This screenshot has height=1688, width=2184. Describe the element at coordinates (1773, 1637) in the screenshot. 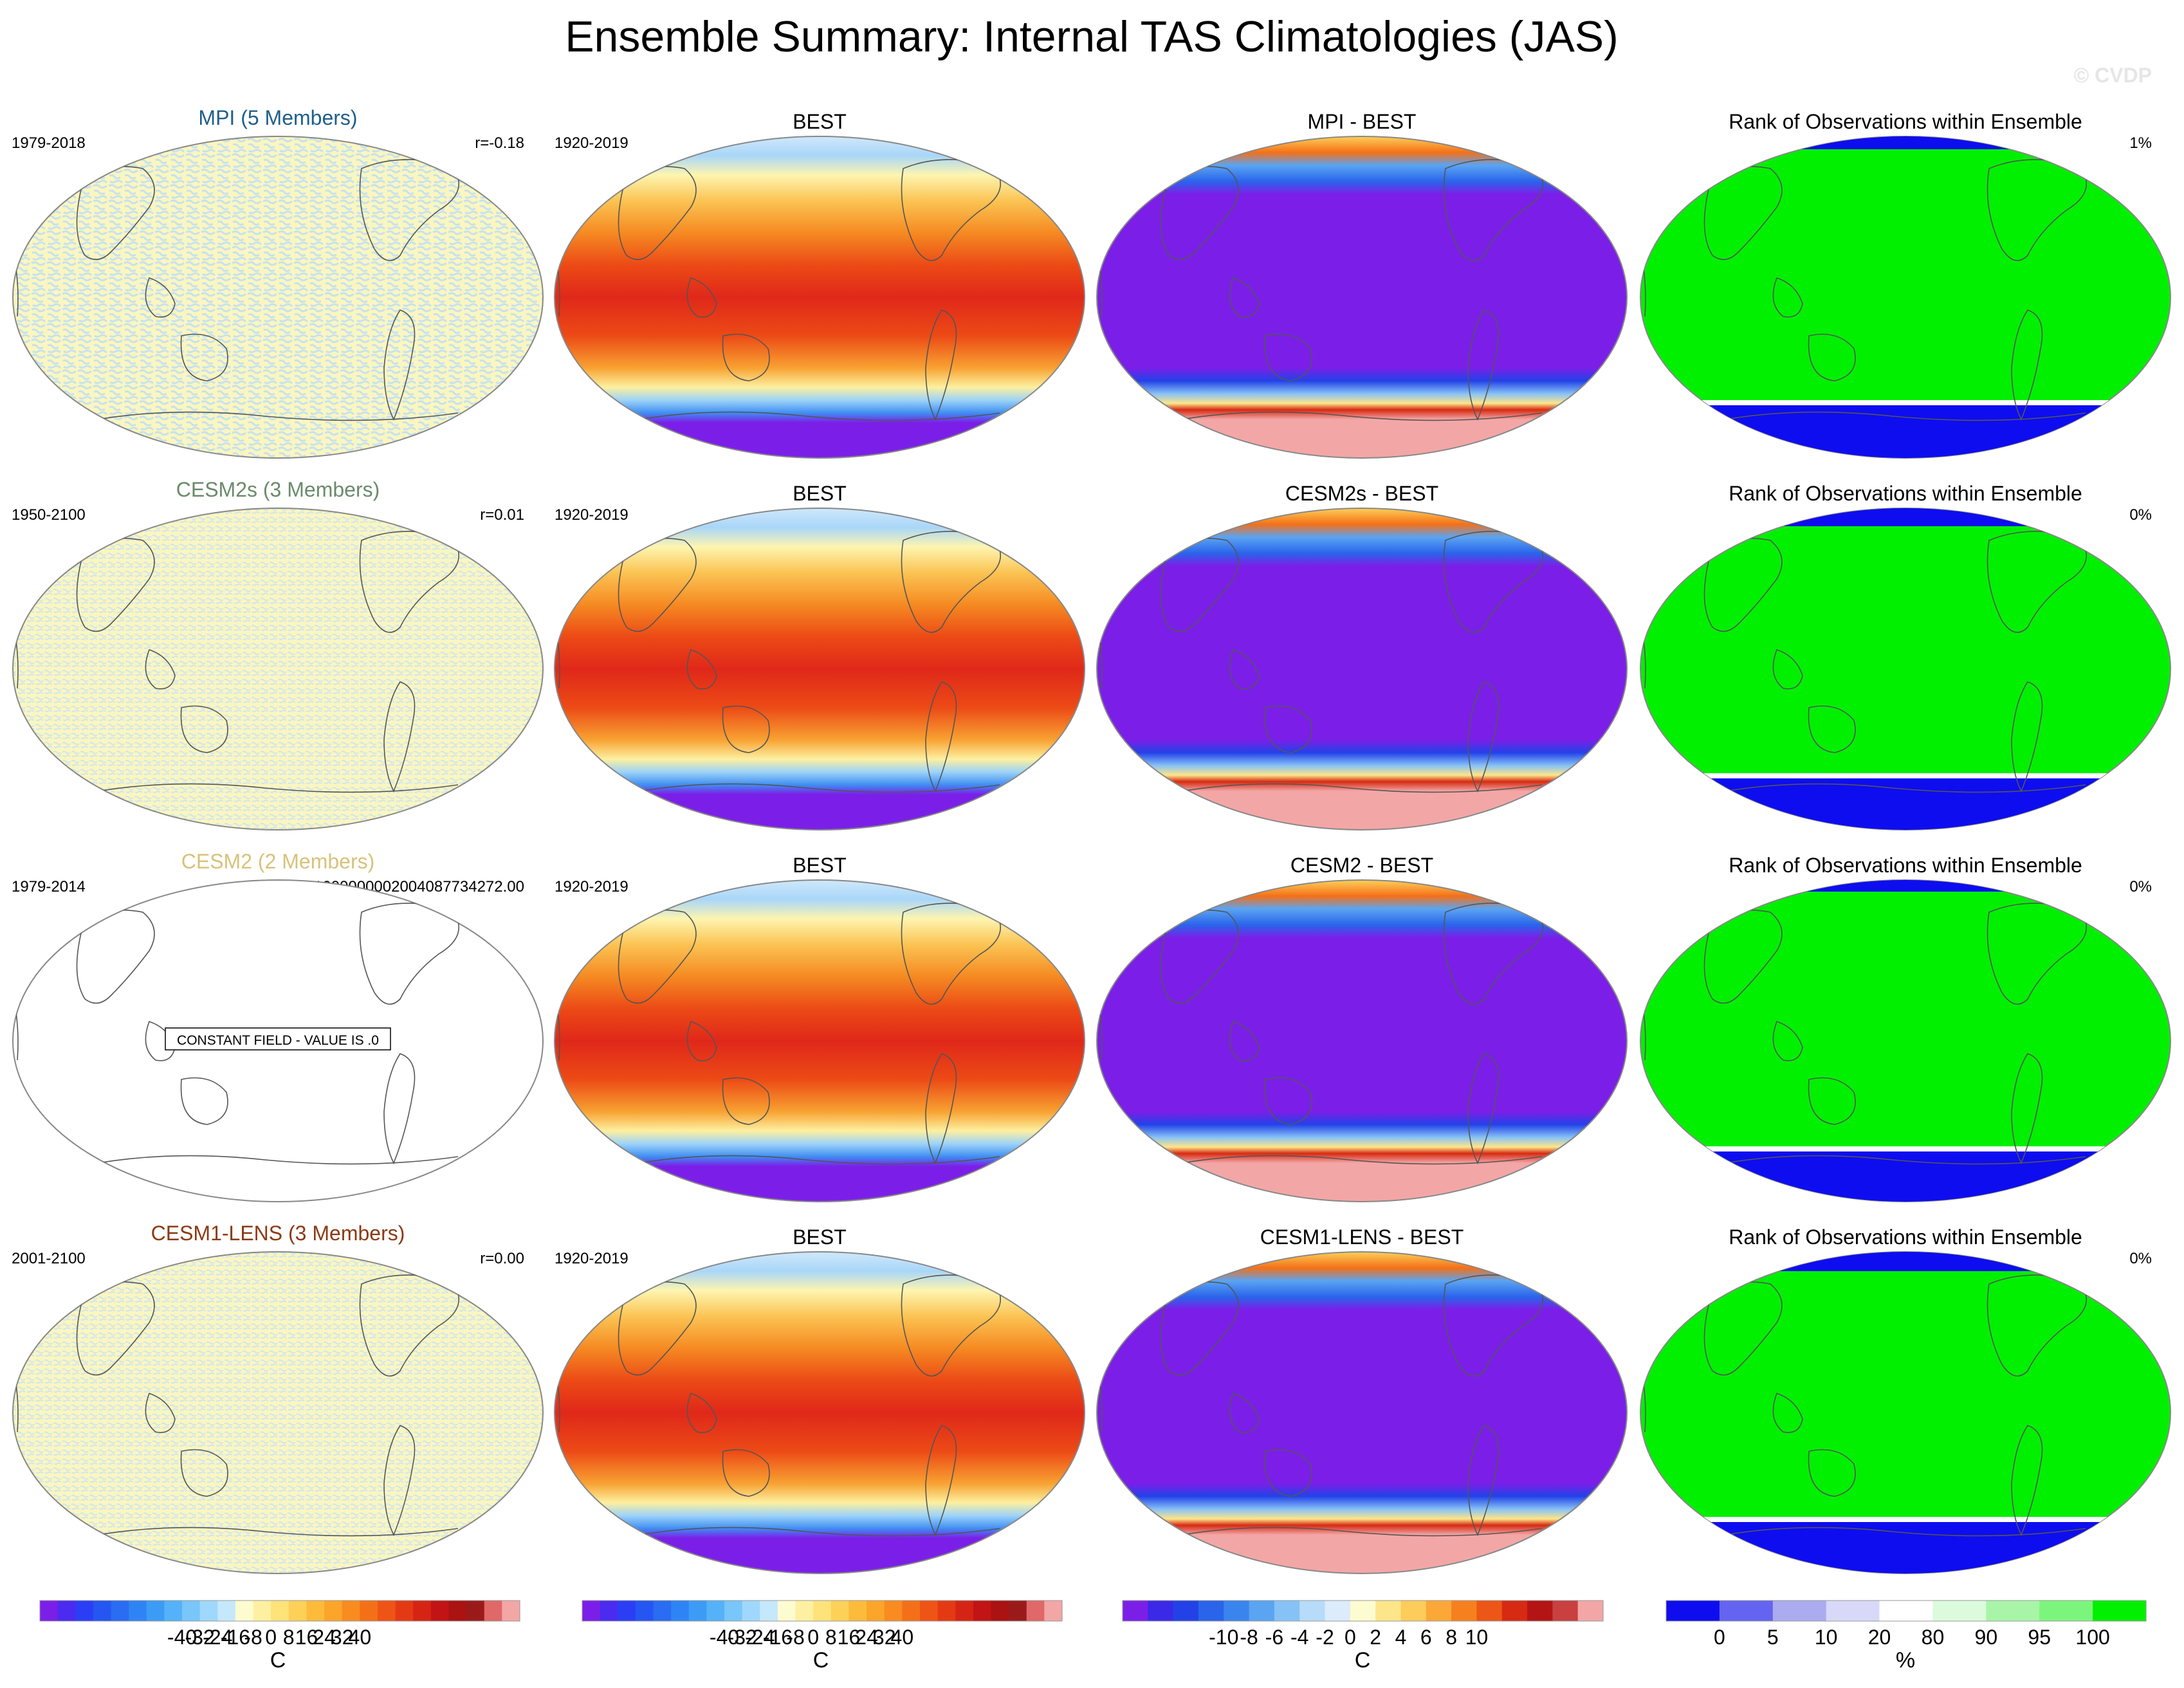

I see `colorbar-tick-label: 5` at that location.